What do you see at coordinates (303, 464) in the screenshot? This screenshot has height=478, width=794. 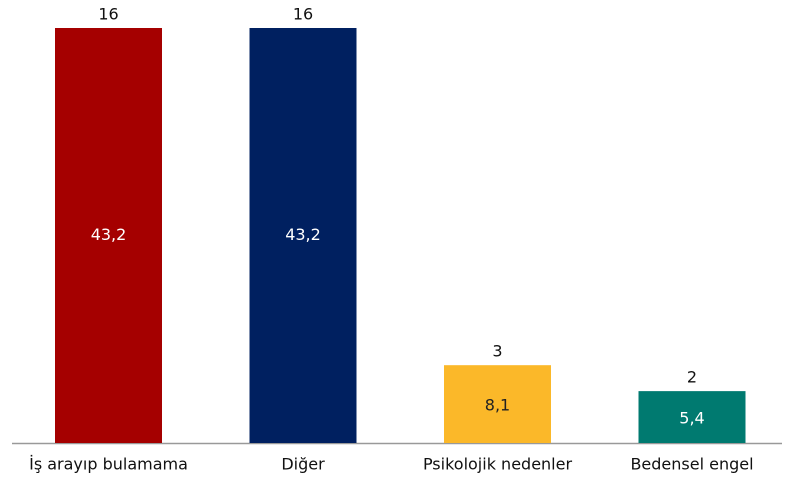 I see `x-tick-label: Diğer` at bounding box center [303, 464].